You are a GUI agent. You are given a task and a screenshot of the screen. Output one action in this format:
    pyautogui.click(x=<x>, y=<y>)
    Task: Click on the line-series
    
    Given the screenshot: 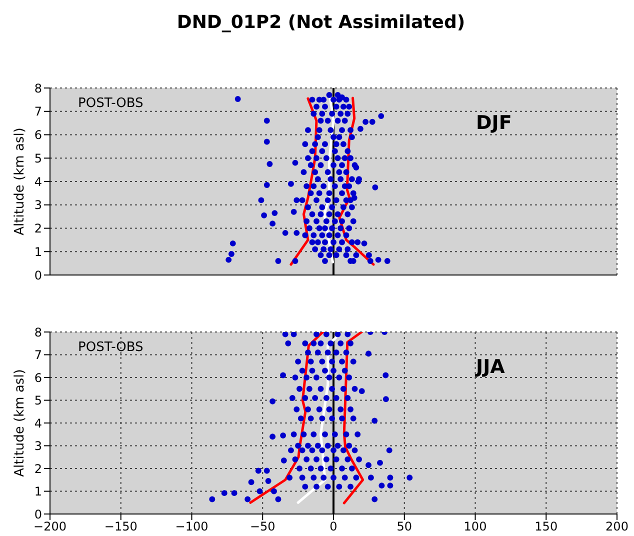 What is the action you would take?
    pyautogui.click(x=304, y=181)
    